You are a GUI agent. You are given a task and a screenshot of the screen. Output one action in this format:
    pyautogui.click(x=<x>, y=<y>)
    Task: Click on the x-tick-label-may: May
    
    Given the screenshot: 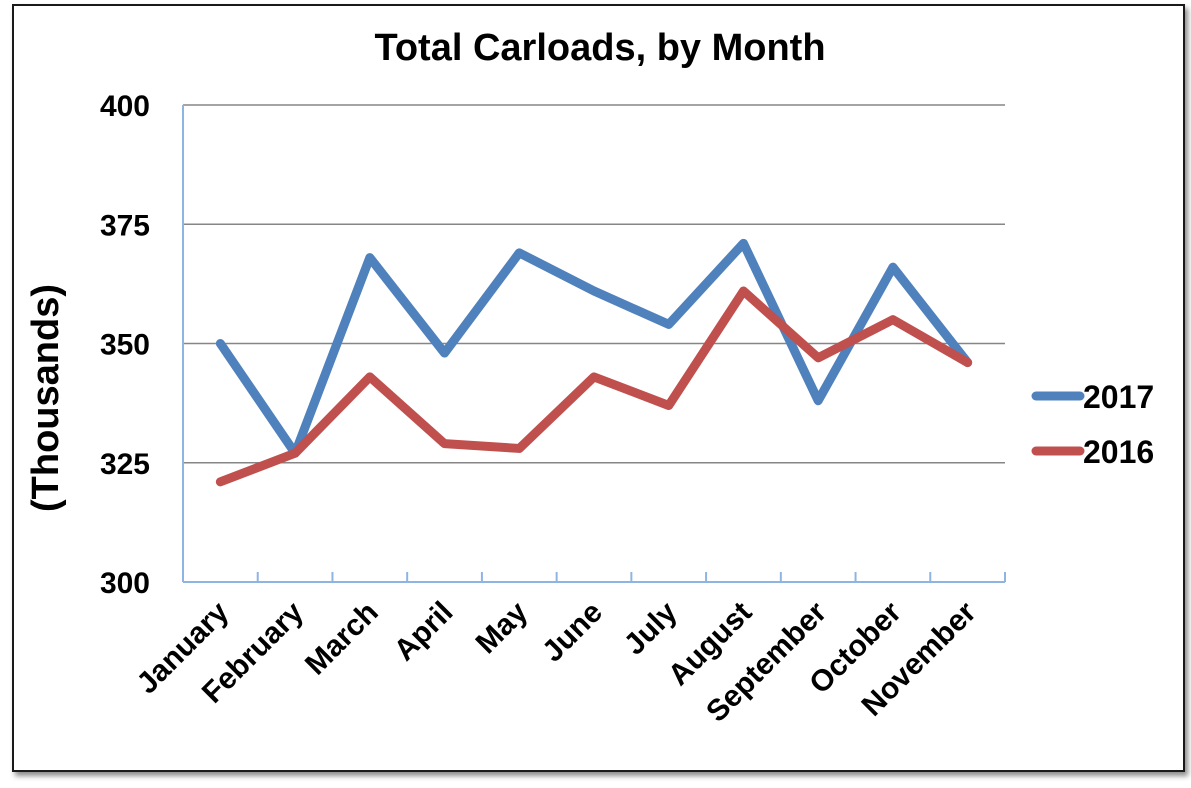 What is the action you would take?
    pyautogui.click(x=502, y=627)
    